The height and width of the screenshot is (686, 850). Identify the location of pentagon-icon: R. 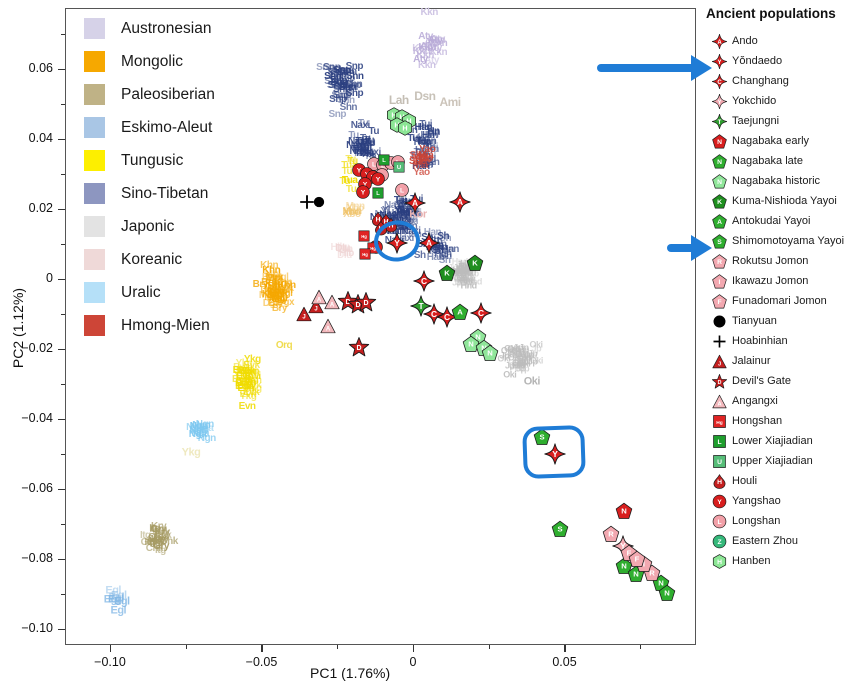
(719, 261).